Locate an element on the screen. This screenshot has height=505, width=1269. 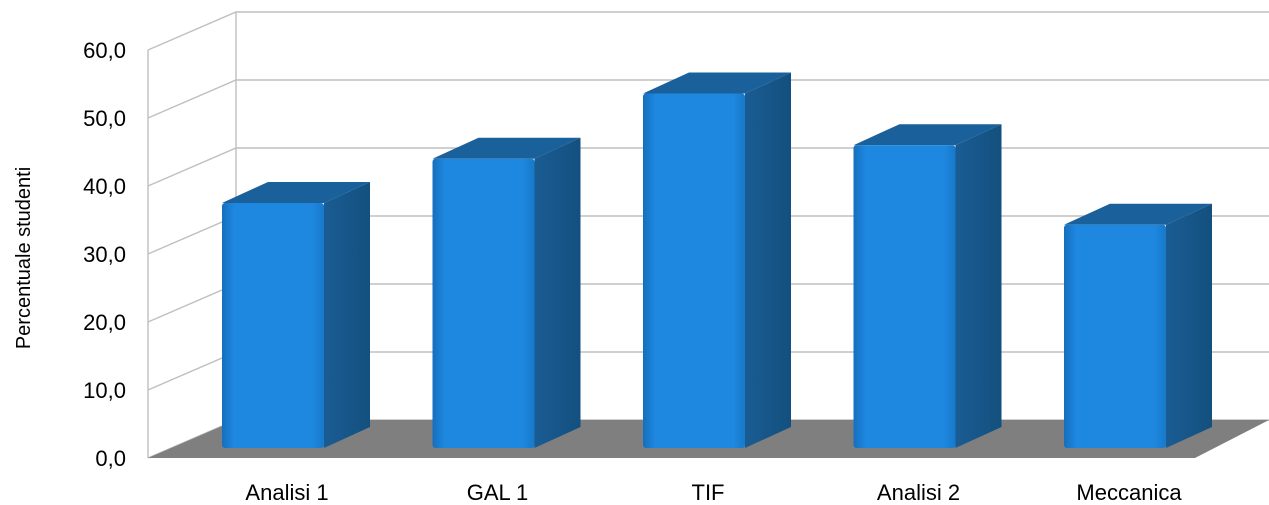
y-axis-ticks: 0,0 10,0 20,0 30,0 40,0 50,0 60,0 is located at coordinates (104, 254).